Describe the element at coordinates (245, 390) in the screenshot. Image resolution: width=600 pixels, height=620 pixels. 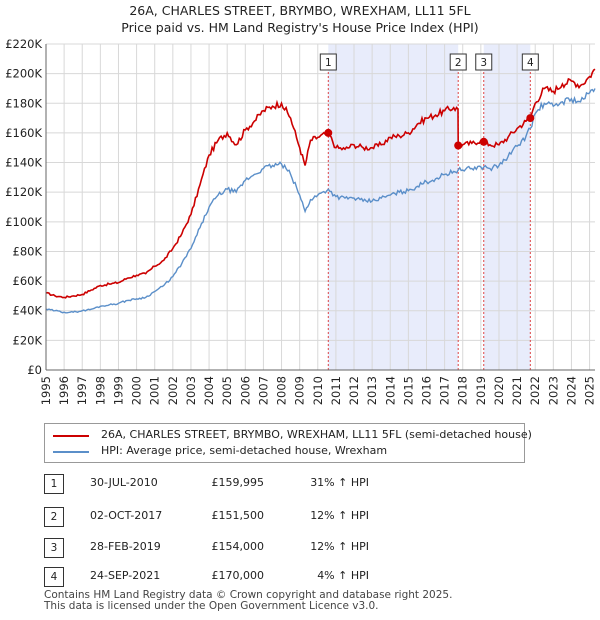
I see `x-tick-label: 2006` at that location.